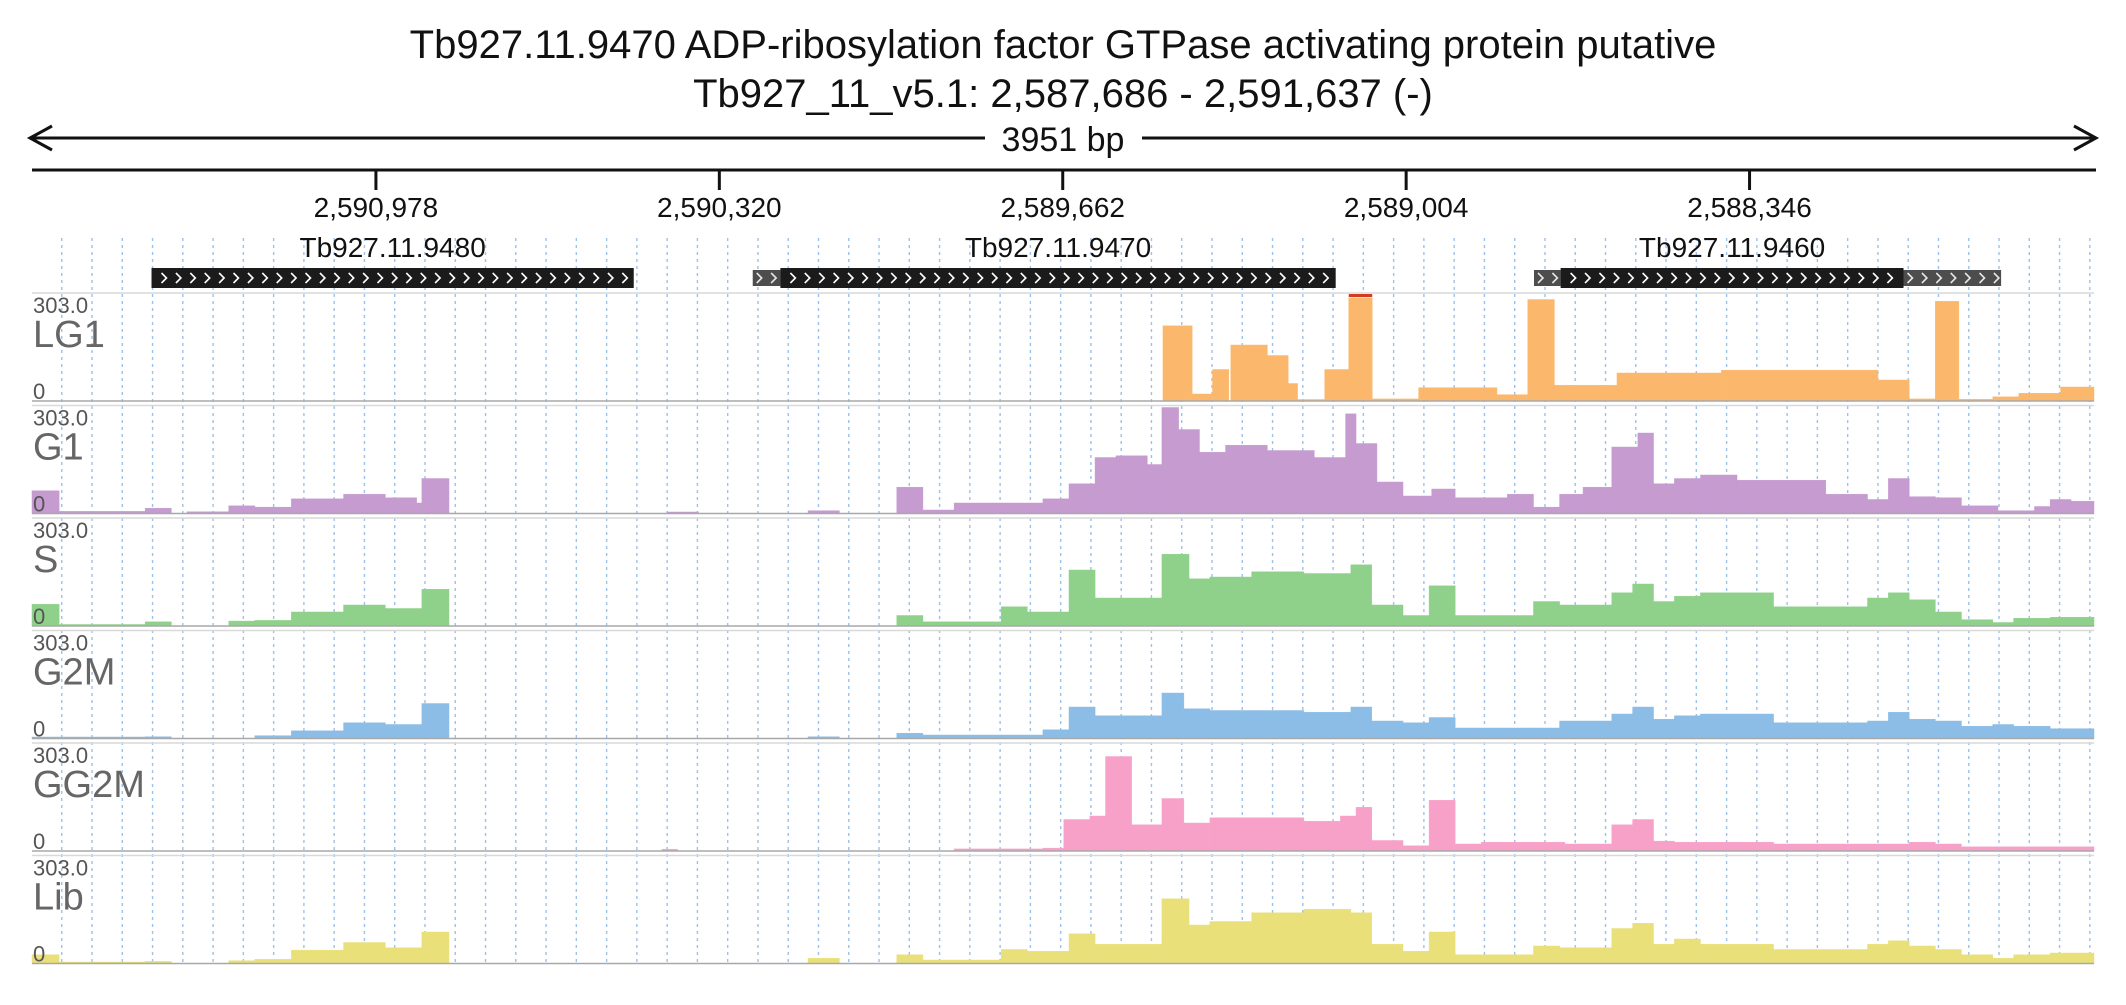  What do you see at coordinates (58, 898) in the screenshot?
I see `track-name: Lib` at bounding box center [58, 898].